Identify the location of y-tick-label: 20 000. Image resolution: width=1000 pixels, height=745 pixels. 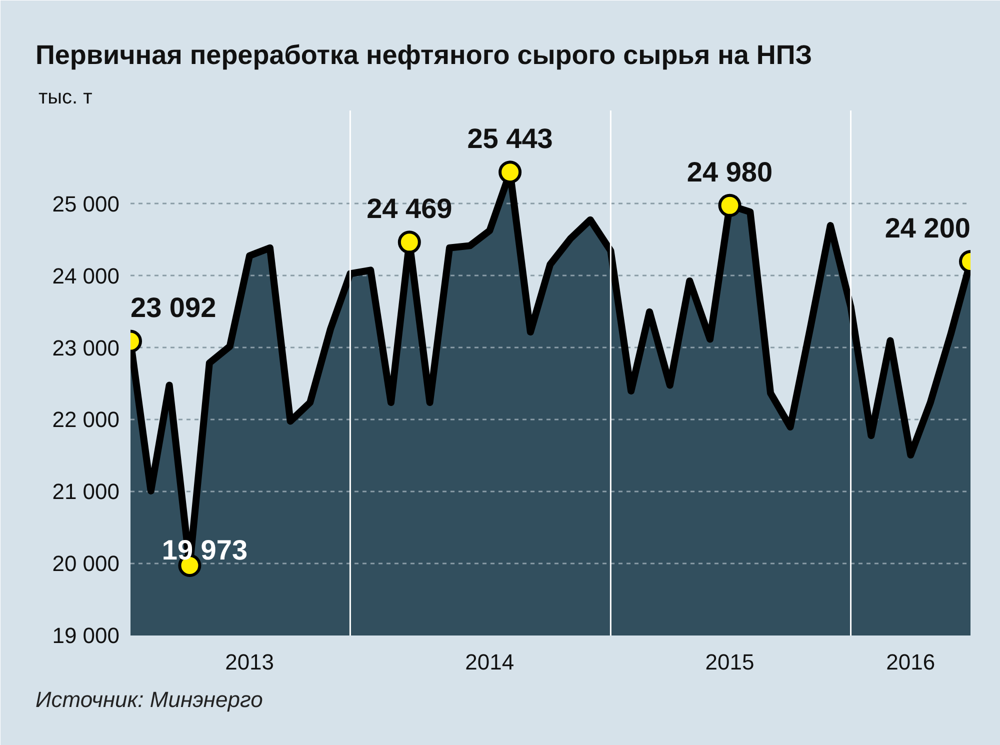
(86, 563).